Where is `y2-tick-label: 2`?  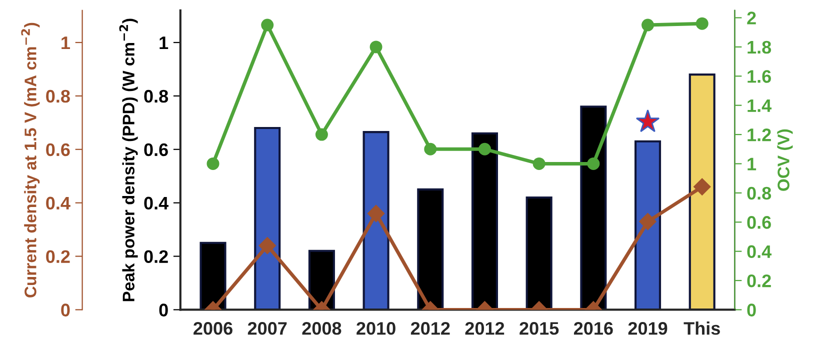
y2-tick-label: 2 is located at coordinates (751, 18).